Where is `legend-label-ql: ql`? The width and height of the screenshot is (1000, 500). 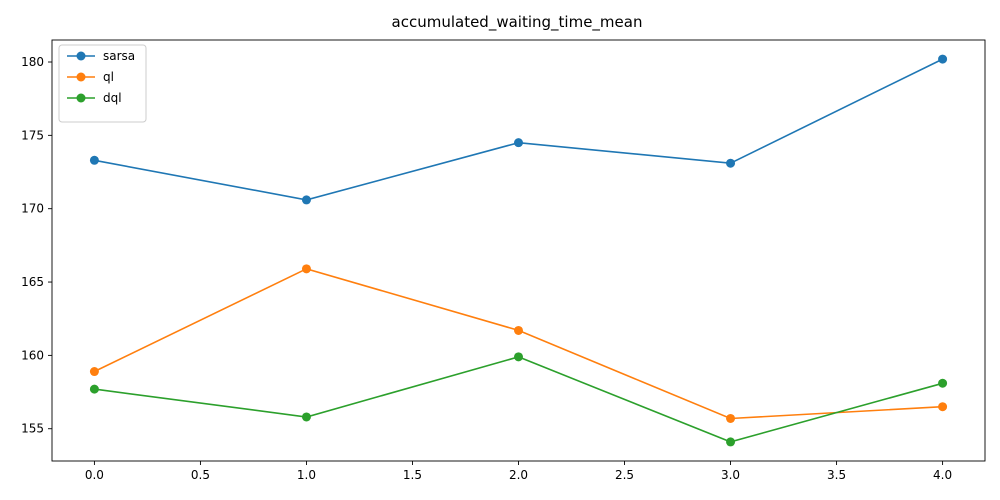
legend-label-ql: ql is located at coordinates (108, 77).